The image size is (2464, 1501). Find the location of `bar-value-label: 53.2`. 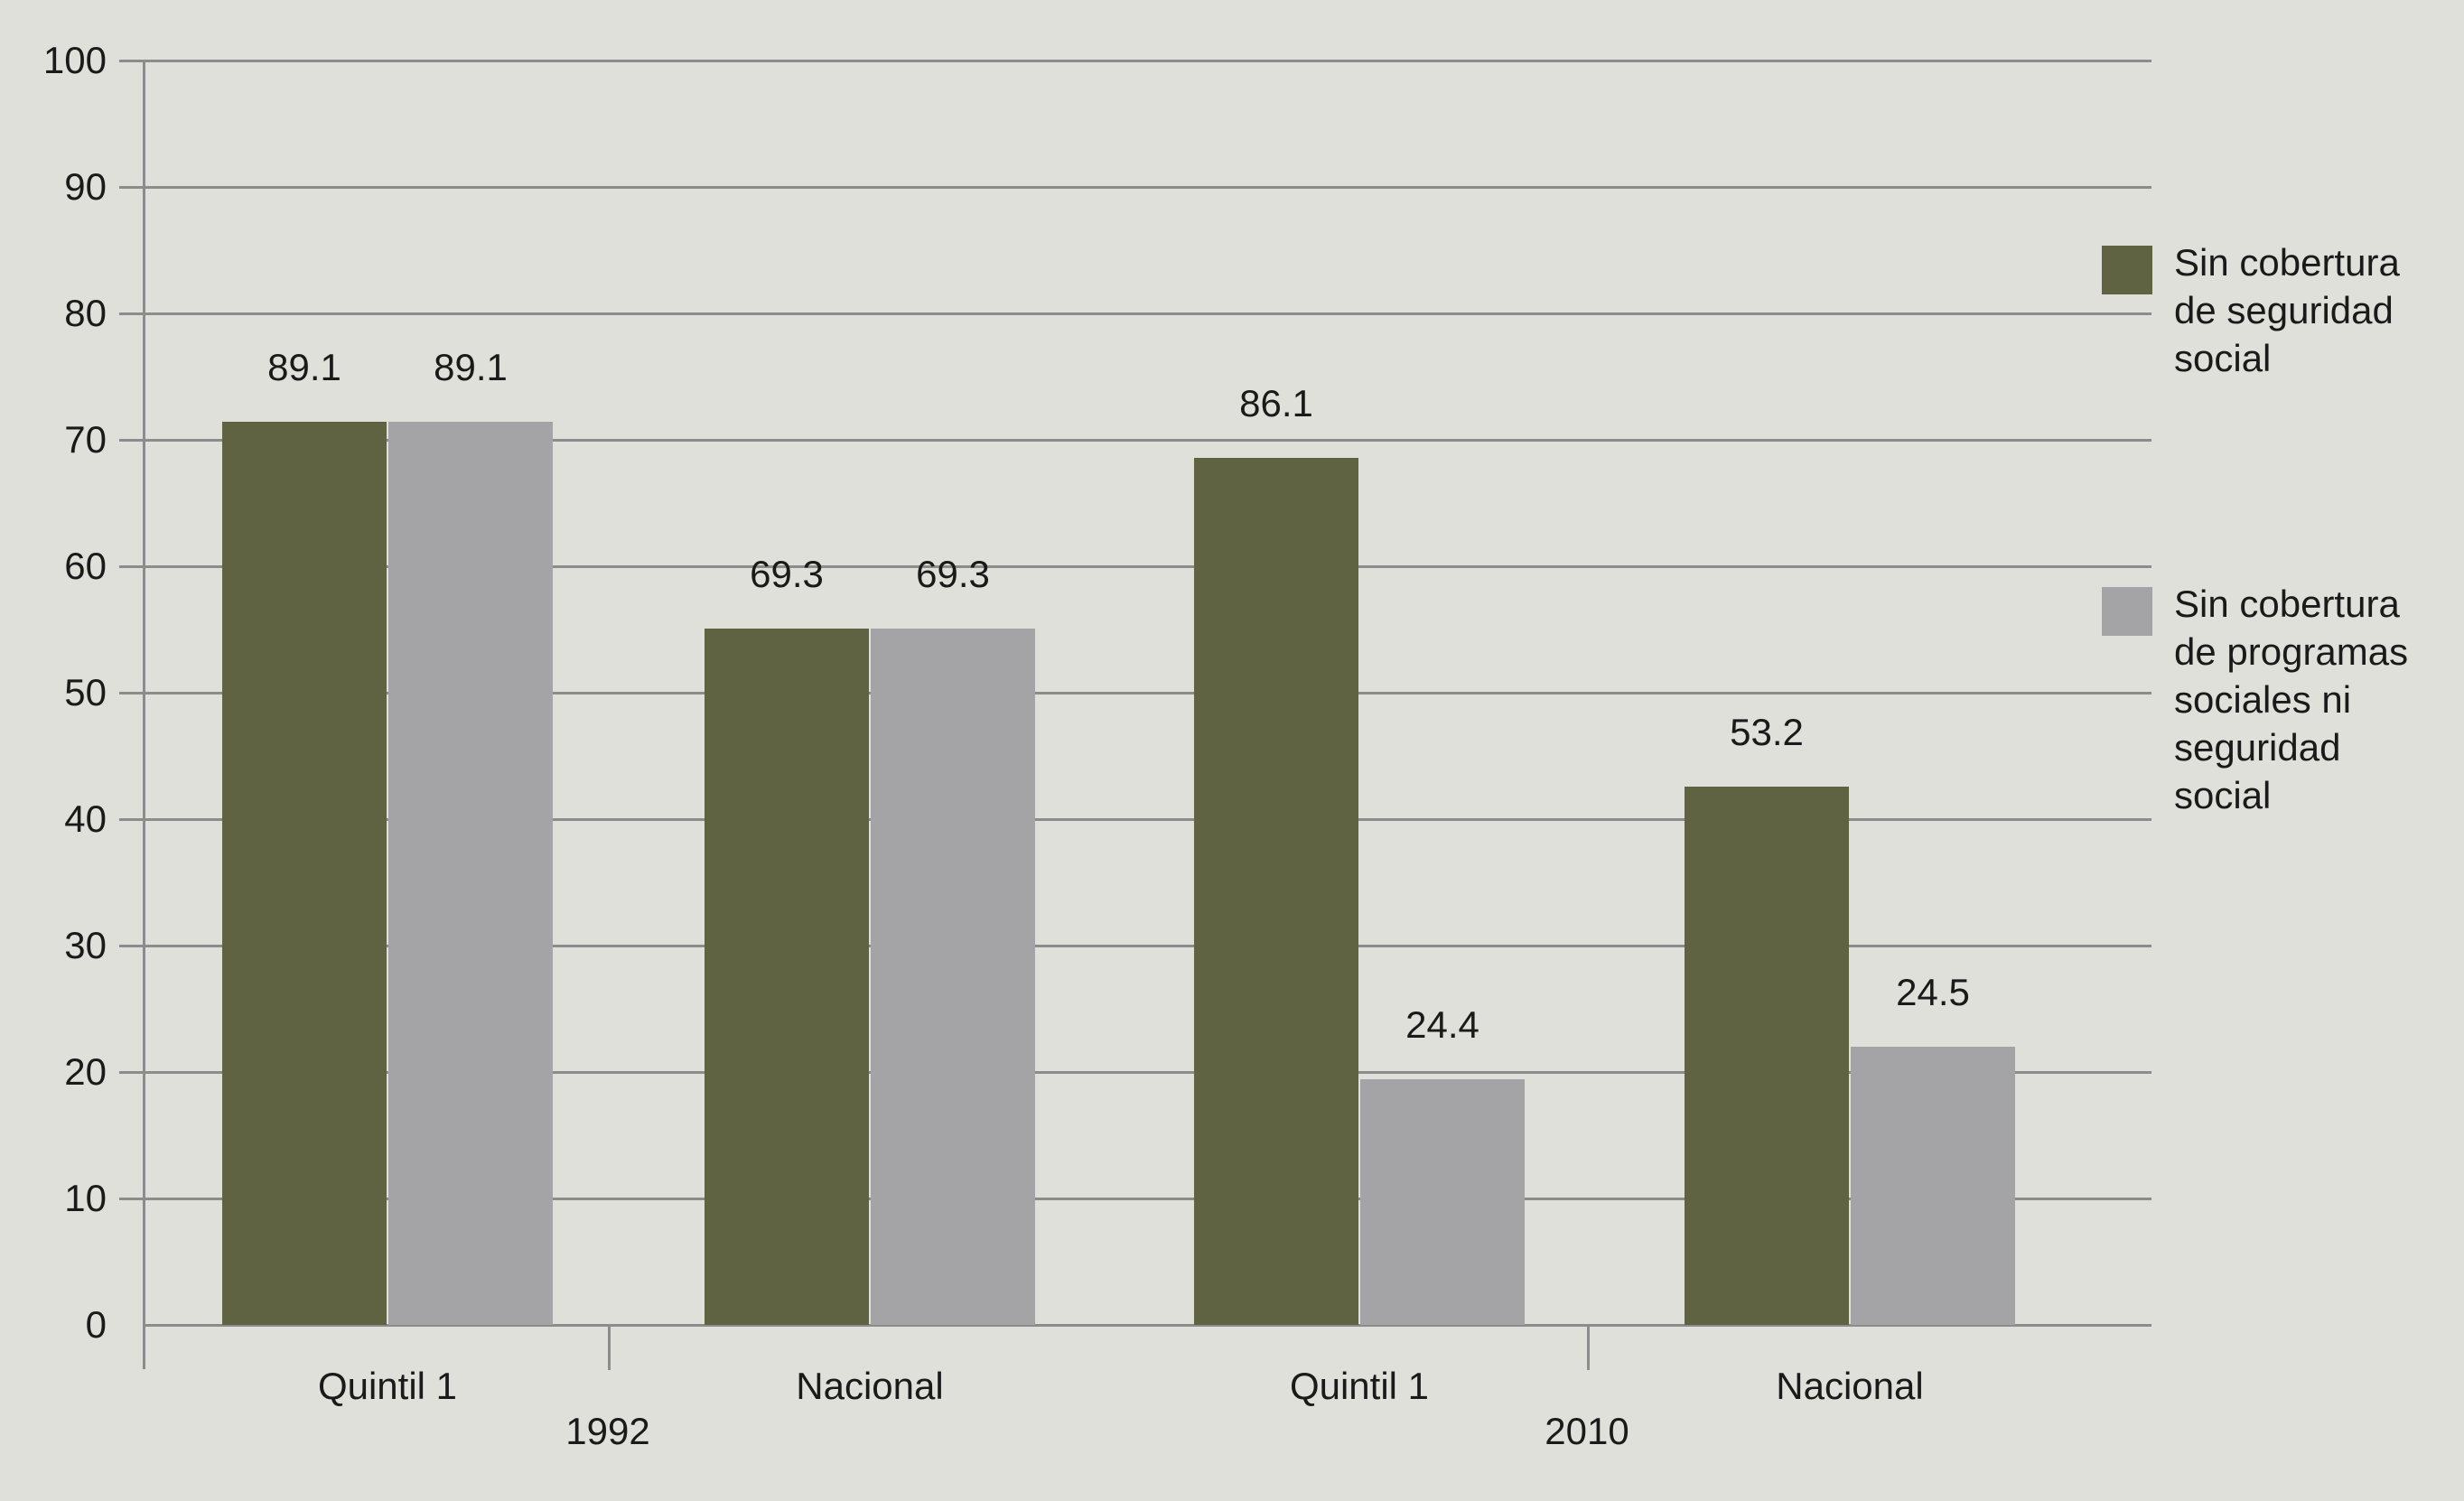

bar-value-label: 53.2 is located at coordinates (1767, 732).